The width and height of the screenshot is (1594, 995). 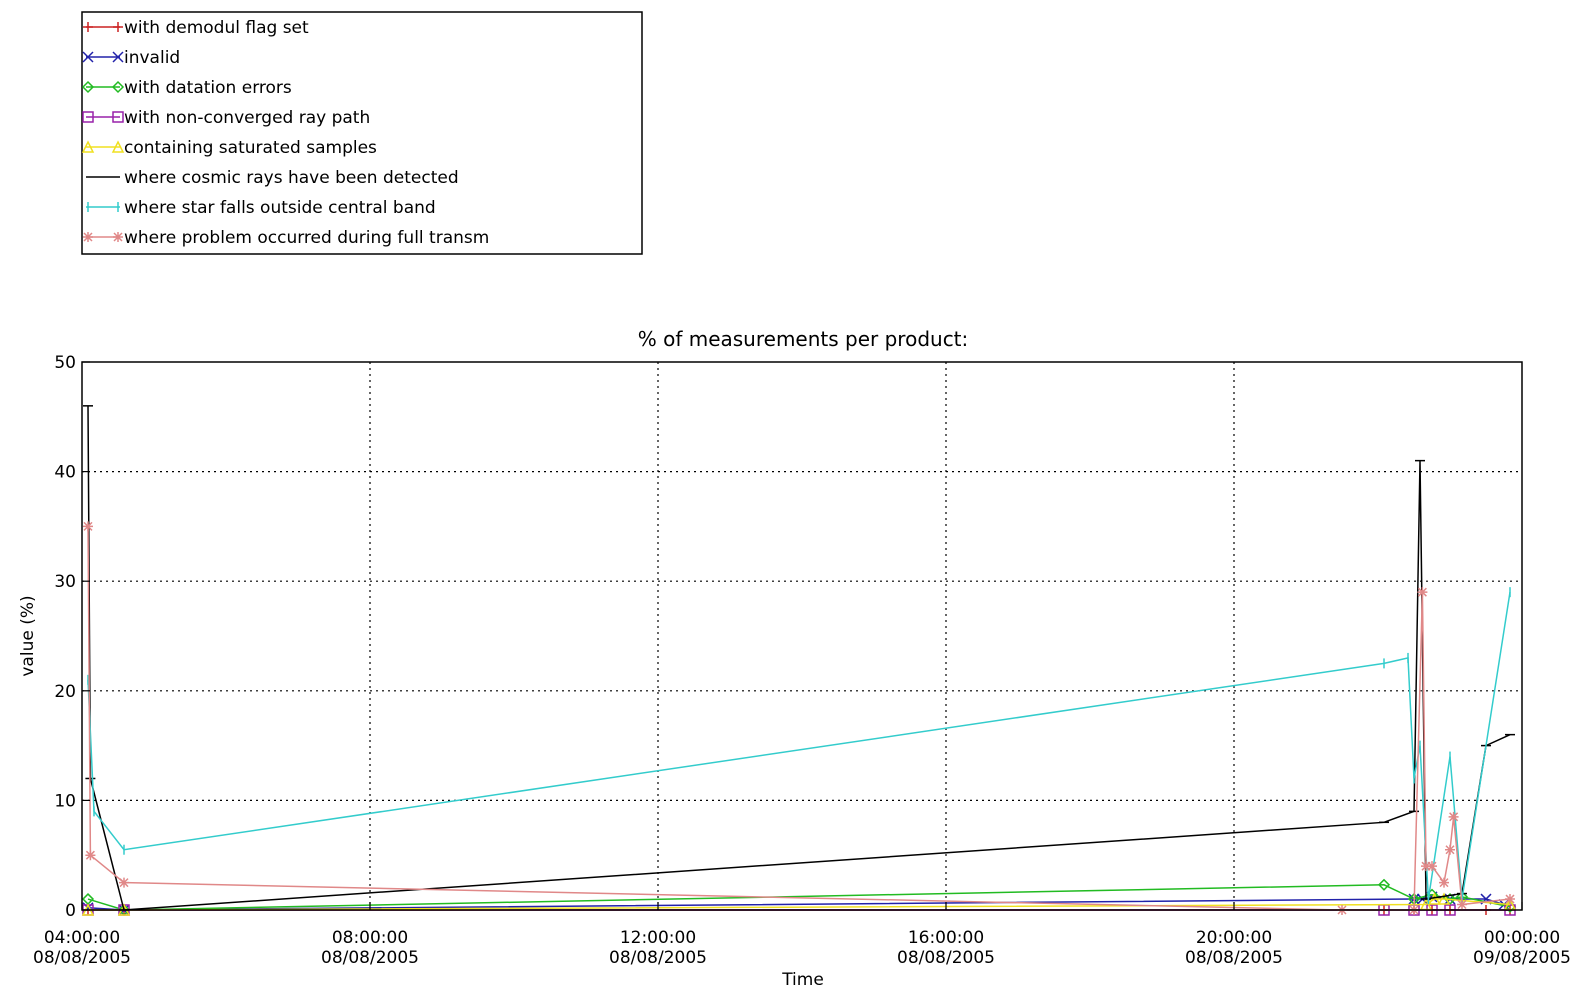 What do you see at coordinates (152, 58) in the screenshot?
I see `legend-label: invalid` at bounding box center [152, 58].